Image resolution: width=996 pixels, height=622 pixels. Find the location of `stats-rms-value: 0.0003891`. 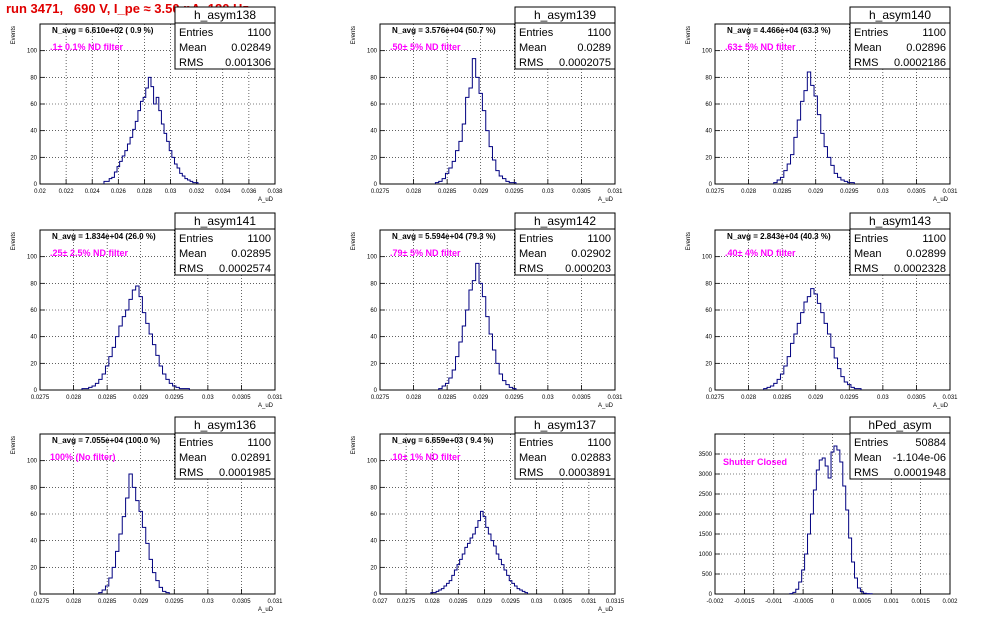

stats-rms-value: 0.0003891 is located at coordinates (585, 473).